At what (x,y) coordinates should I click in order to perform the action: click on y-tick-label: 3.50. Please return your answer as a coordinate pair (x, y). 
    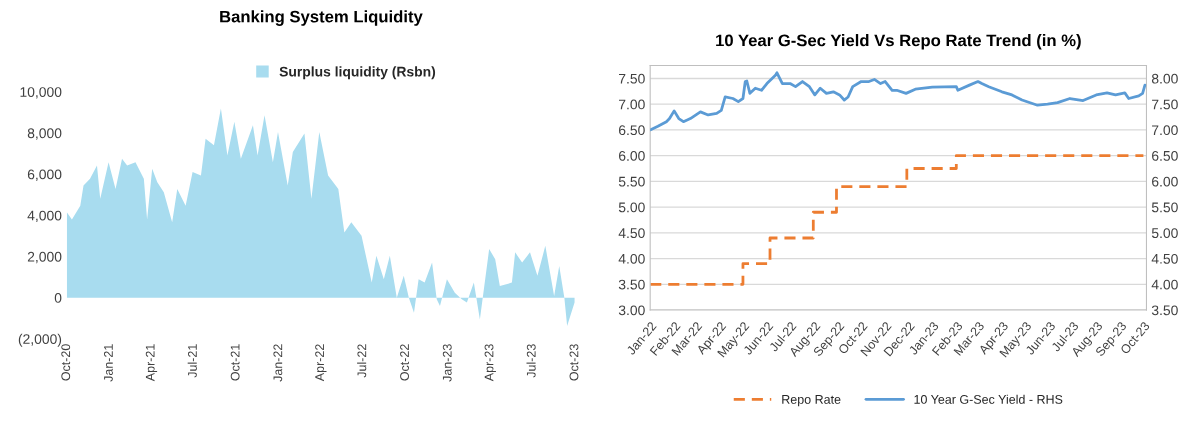
    Looking at the image, I should click on (631, 284).